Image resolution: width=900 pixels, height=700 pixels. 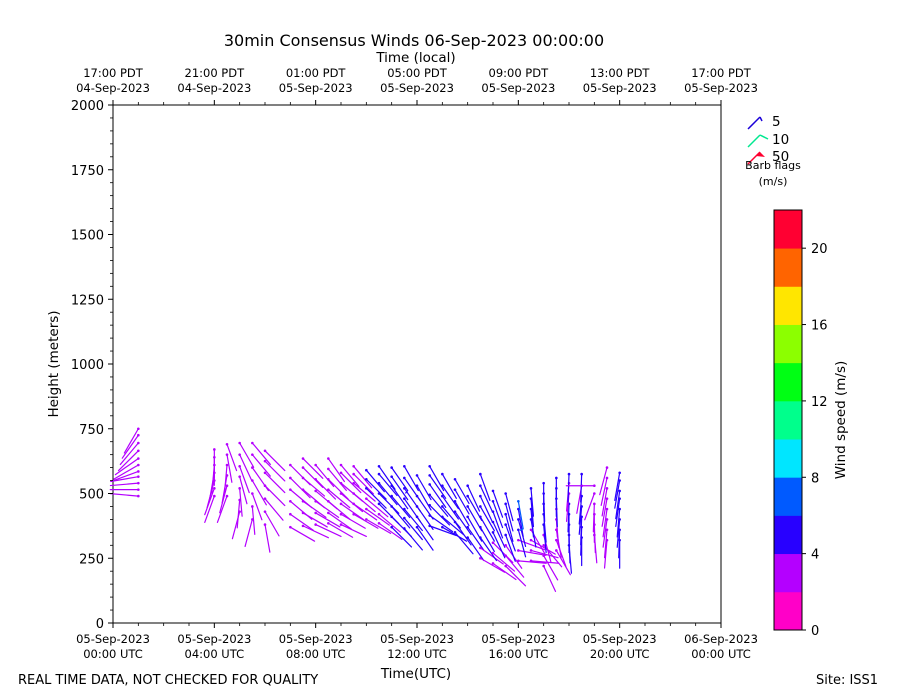 I want to click on barb-legend-units: (m/s), so click(x=773, y=181).